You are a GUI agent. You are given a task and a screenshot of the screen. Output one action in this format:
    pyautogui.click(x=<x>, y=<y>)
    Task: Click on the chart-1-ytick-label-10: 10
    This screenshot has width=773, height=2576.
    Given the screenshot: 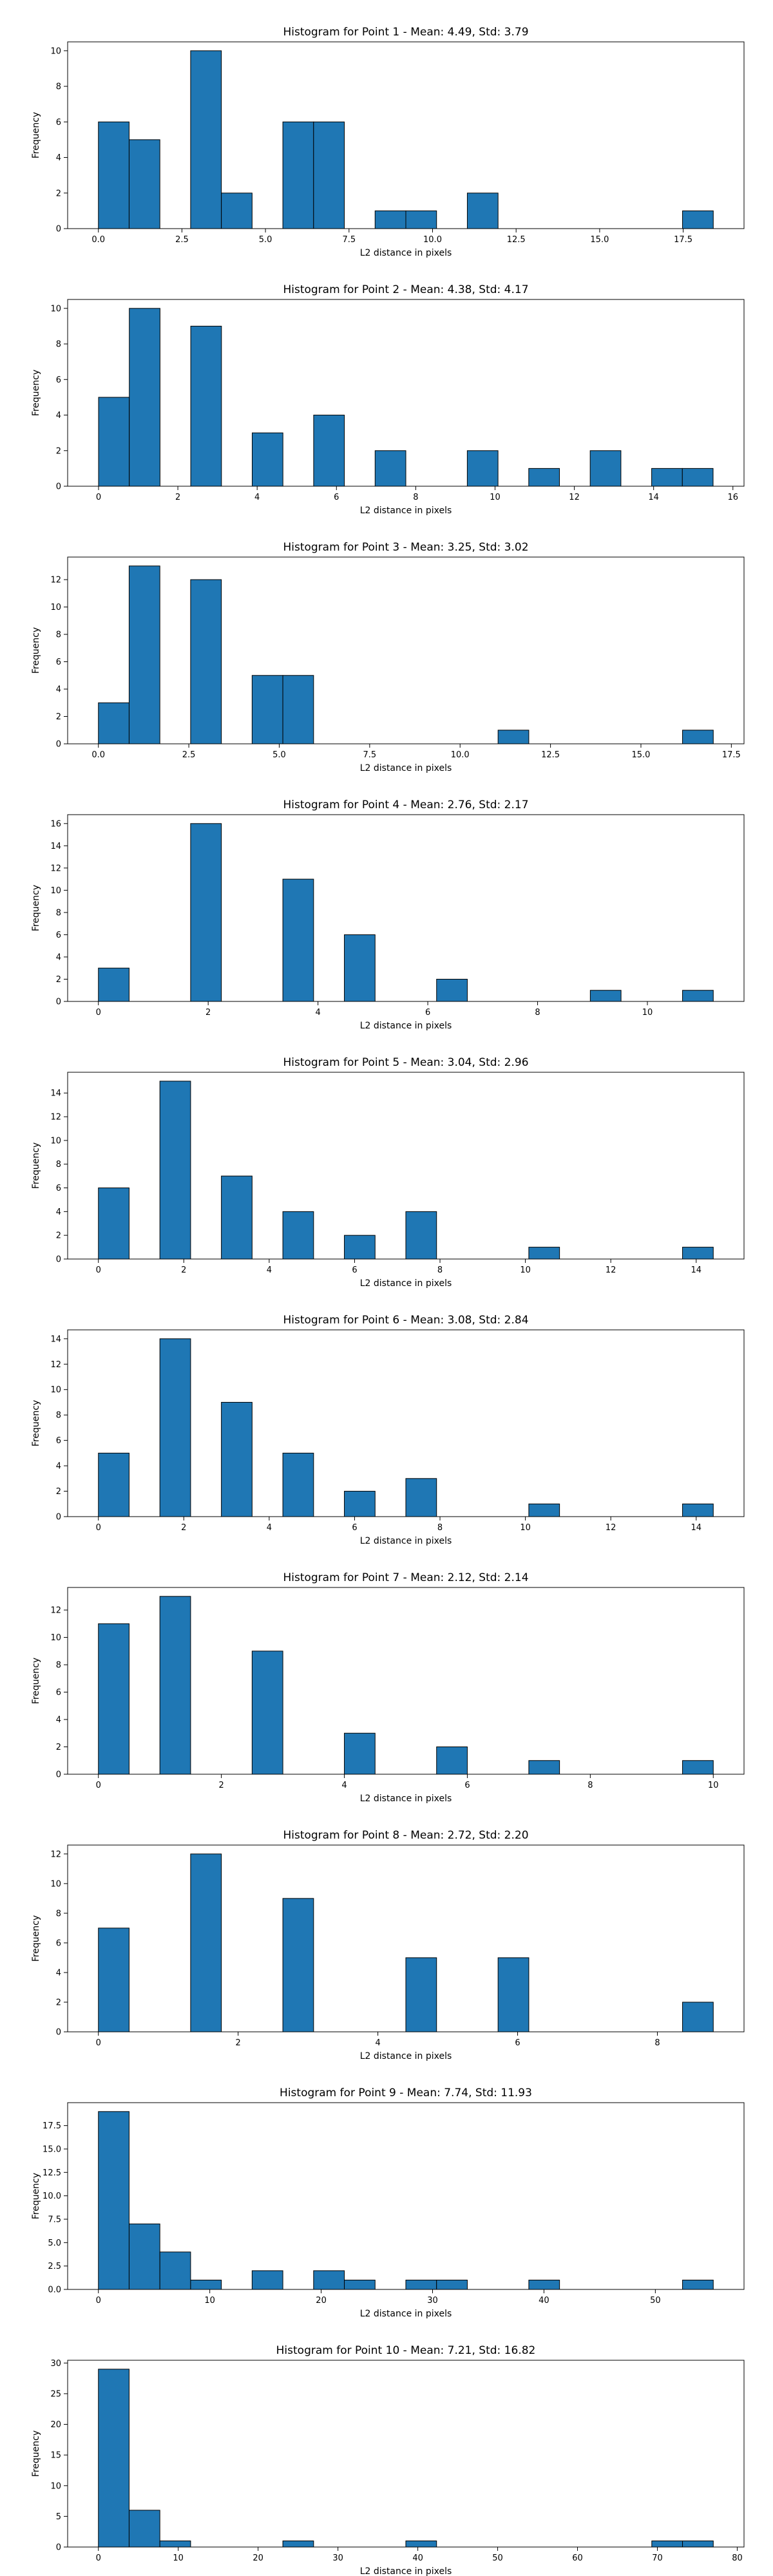 What is the action you would take?
    pyautogui.click(x=55, y=51)
    